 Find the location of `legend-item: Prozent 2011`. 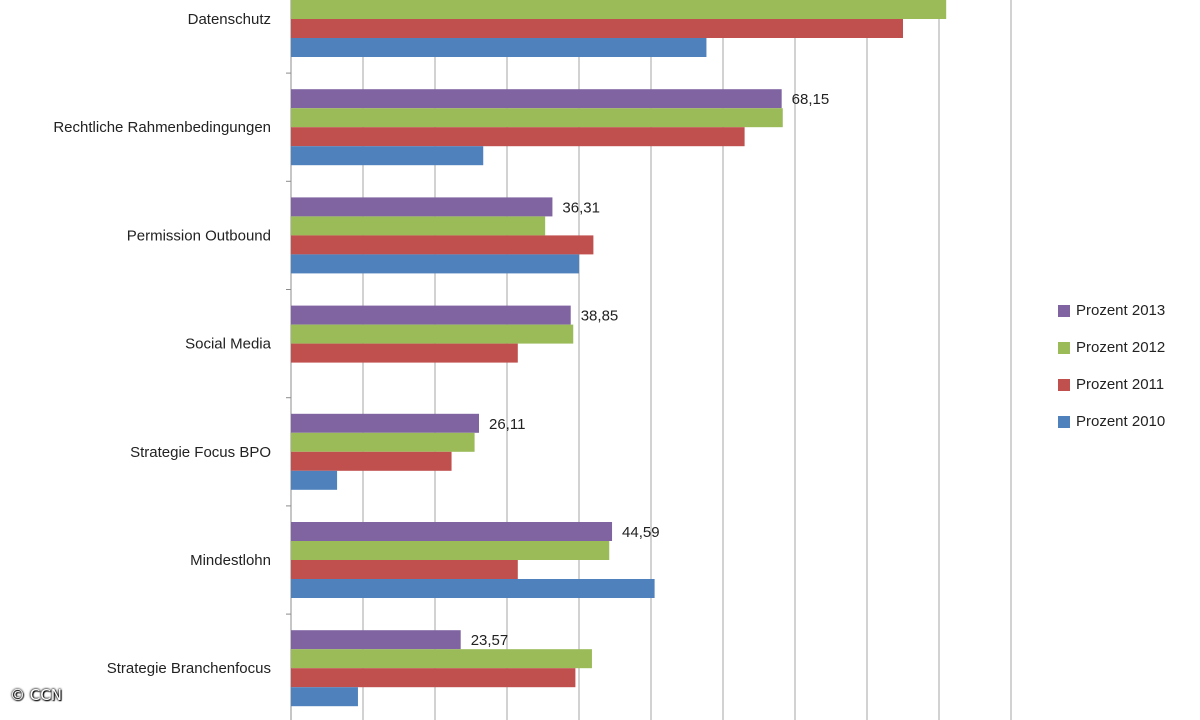

legend-item: Prozent 2011 is located at coordinates (1111, 384).